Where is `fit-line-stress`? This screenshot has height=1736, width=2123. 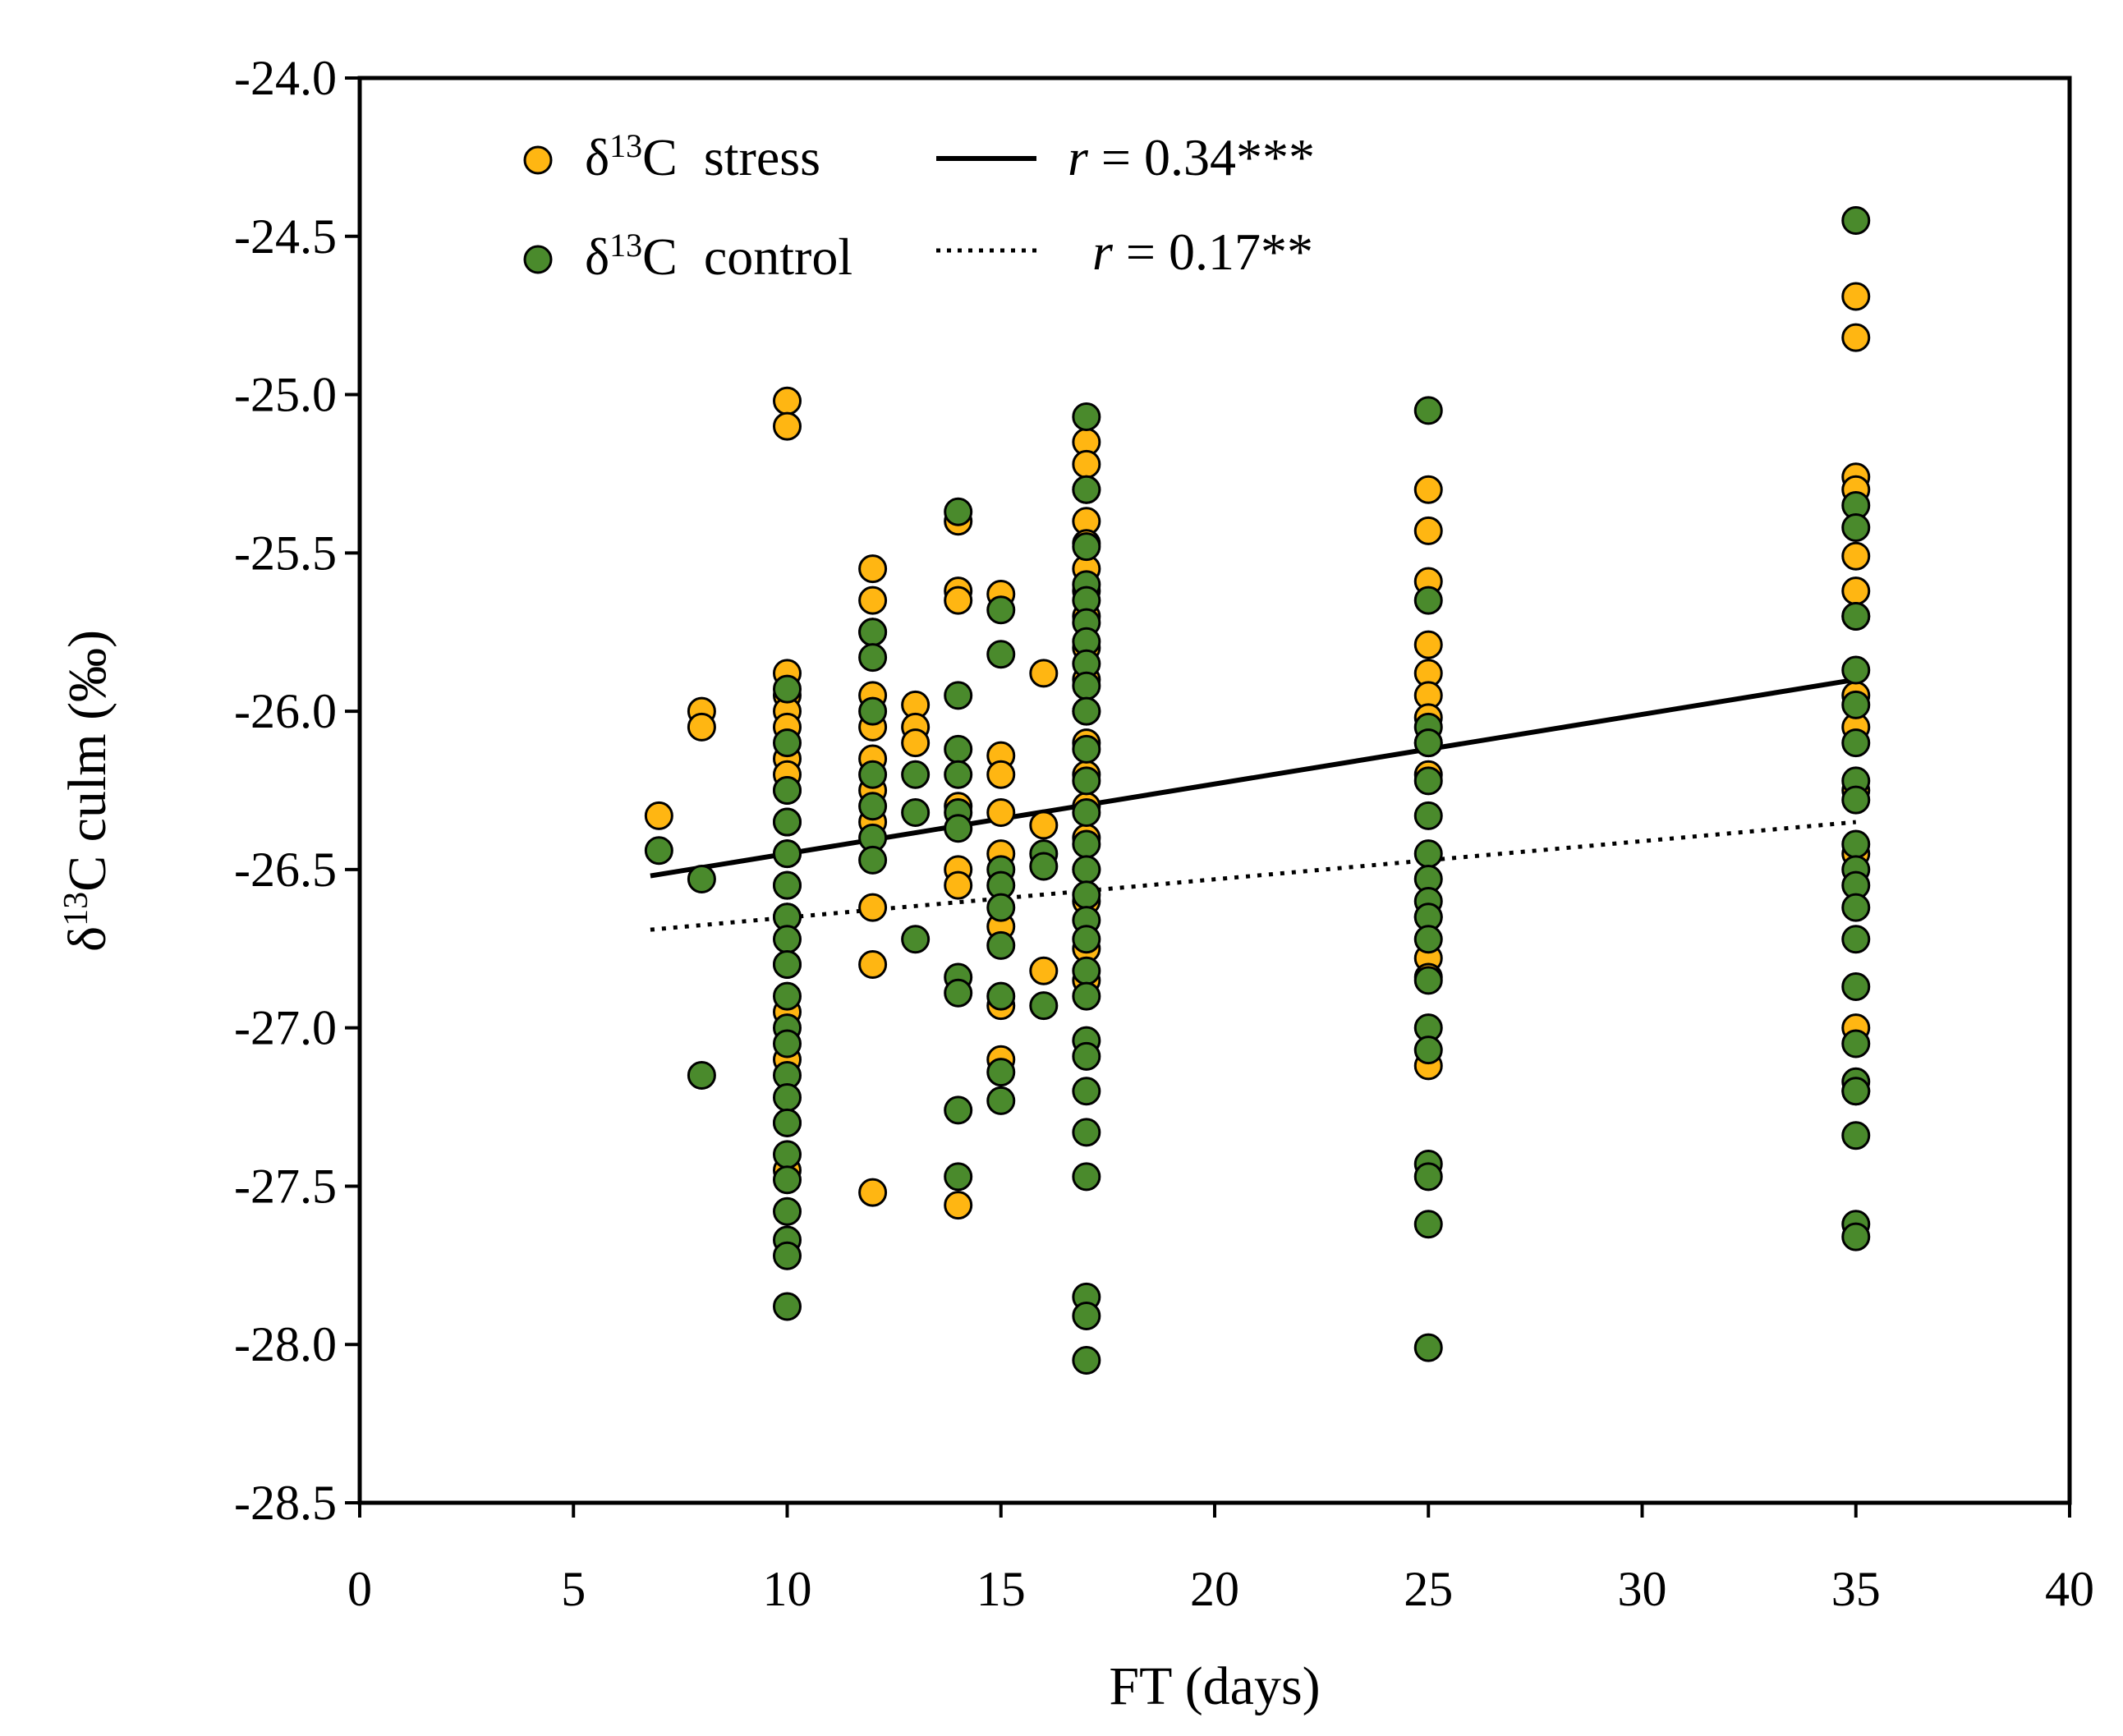 fit-line-stress is located at coordinates (1253, 778).